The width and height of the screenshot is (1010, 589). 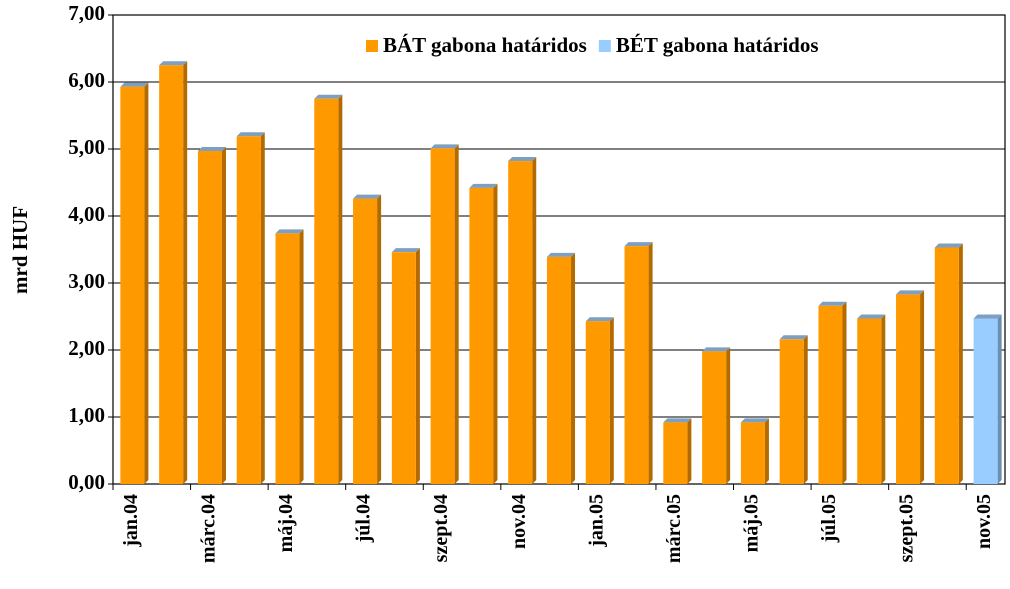 What do you see at coordinates (86, 415) in the screenshot?
I see `y-tick-label: 1,00` at bounding box center [86, 415].